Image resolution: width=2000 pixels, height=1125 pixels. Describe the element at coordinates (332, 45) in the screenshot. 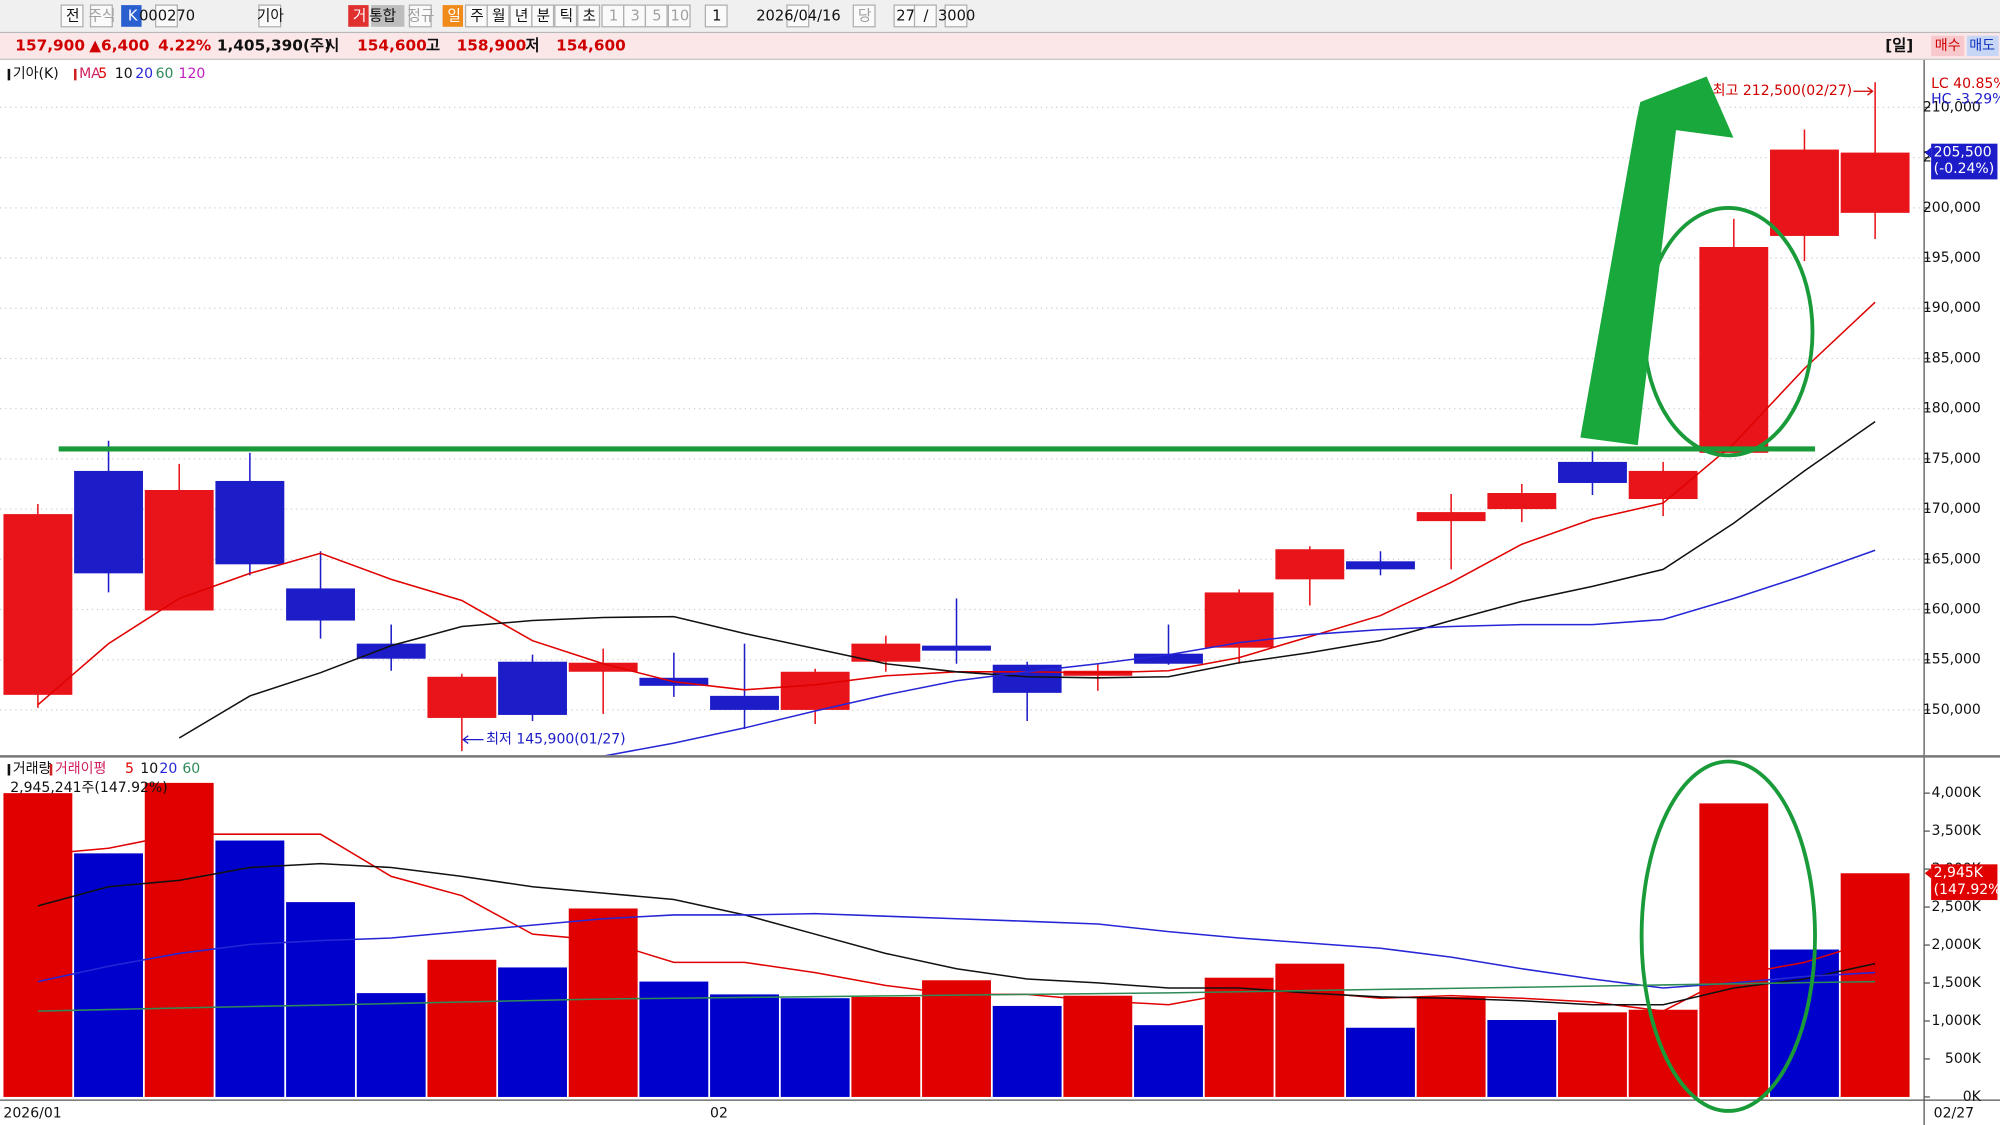

I see `info-open-label: 시` at that location.